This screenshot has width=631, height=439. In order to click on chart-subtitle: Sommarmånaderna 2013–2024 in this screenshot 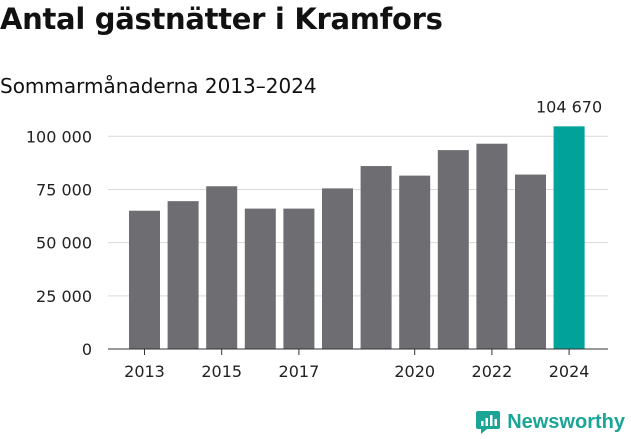, I will do `click(158, 86)`.